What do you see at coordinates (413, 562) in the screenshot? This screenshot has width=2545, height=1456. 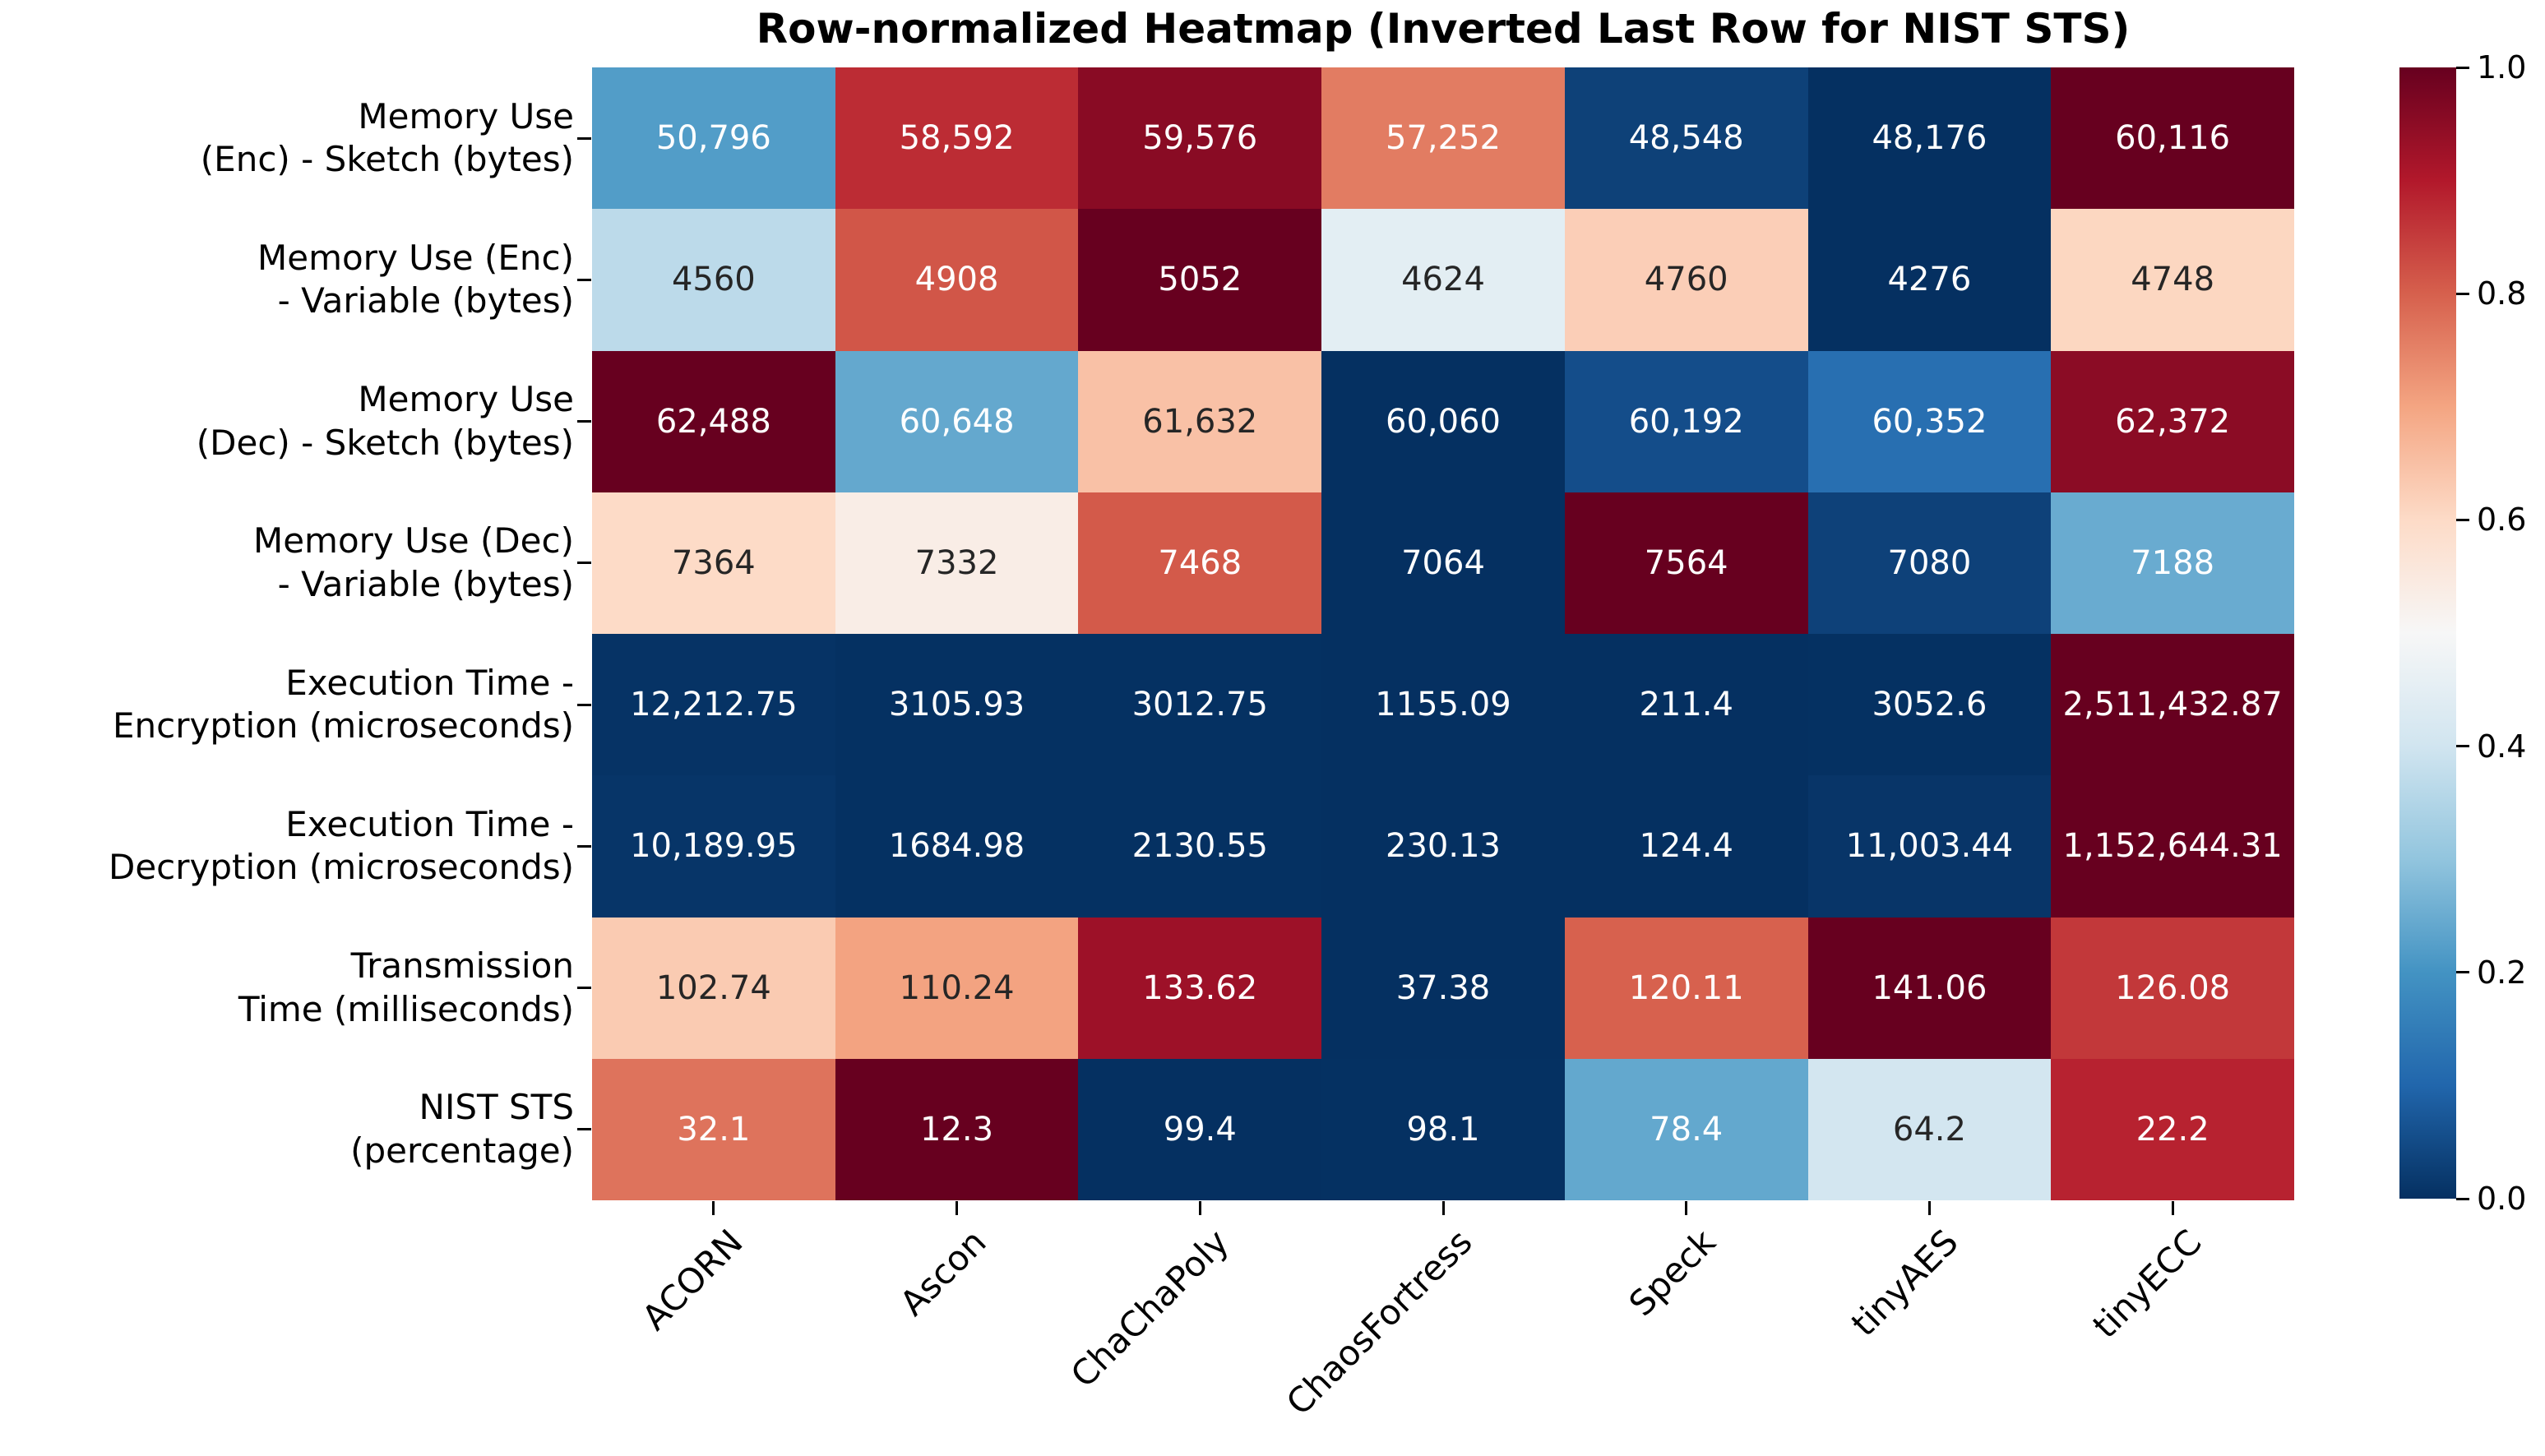 I see `y-axis-label: Memory Use (Dec) - Variable (bytes)` at bounding box center [413, 562].